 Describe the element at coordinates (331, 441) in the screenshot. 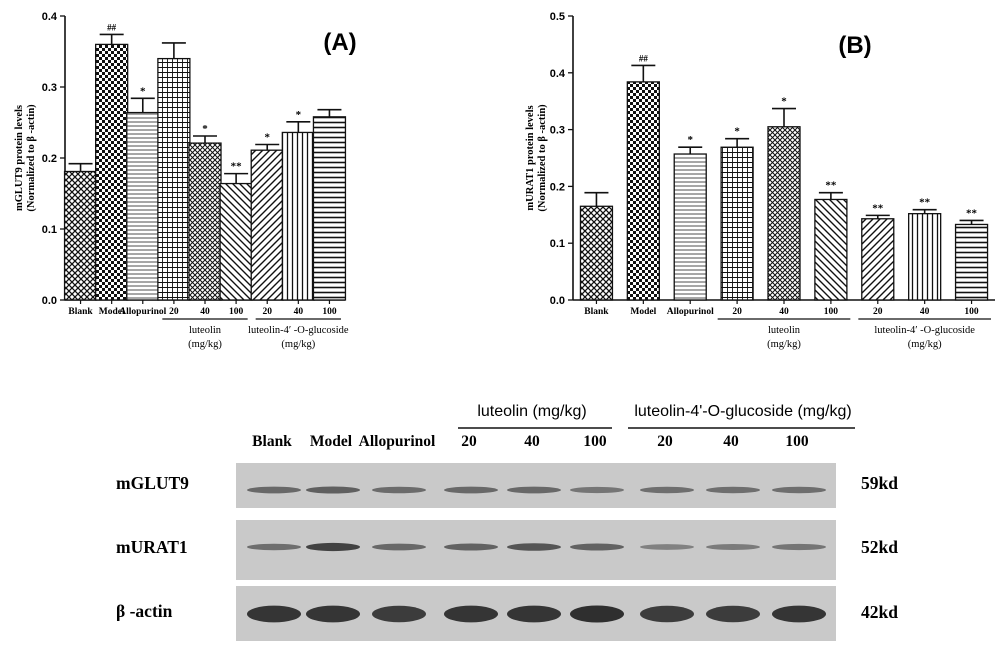

I see `blot-lane-label: Model` at that location.